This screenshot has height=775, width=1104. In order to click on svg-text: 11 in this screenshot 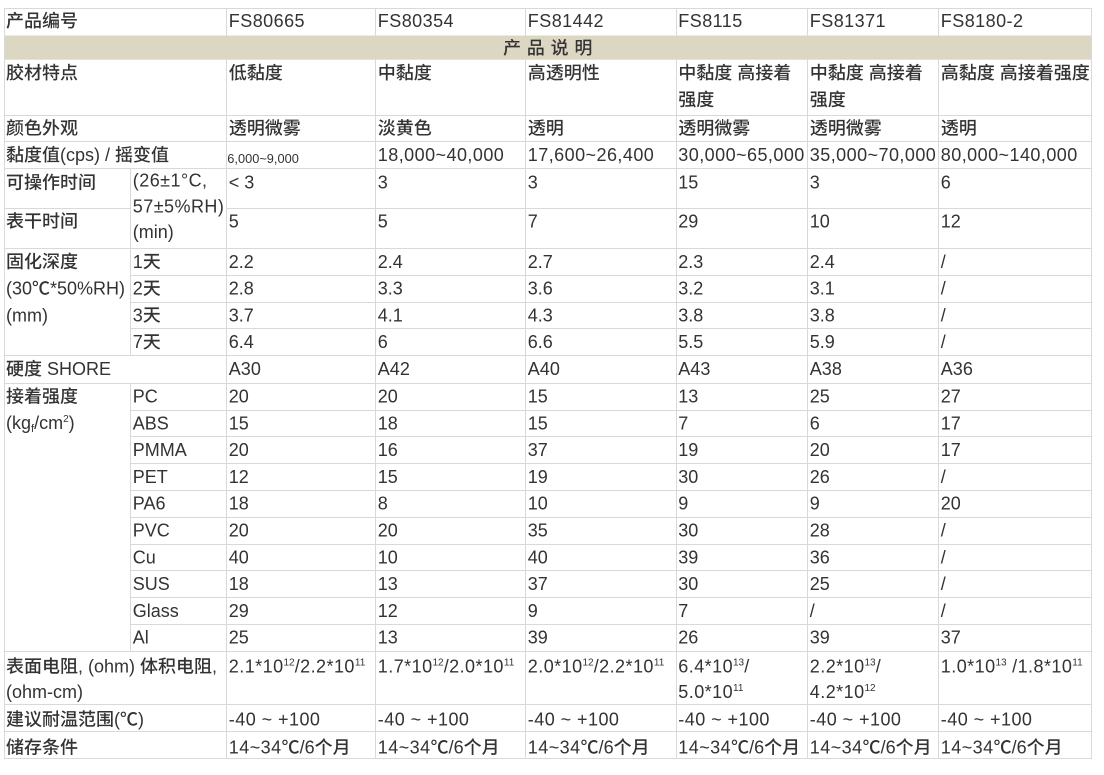, I will do `click(738, 688)`.